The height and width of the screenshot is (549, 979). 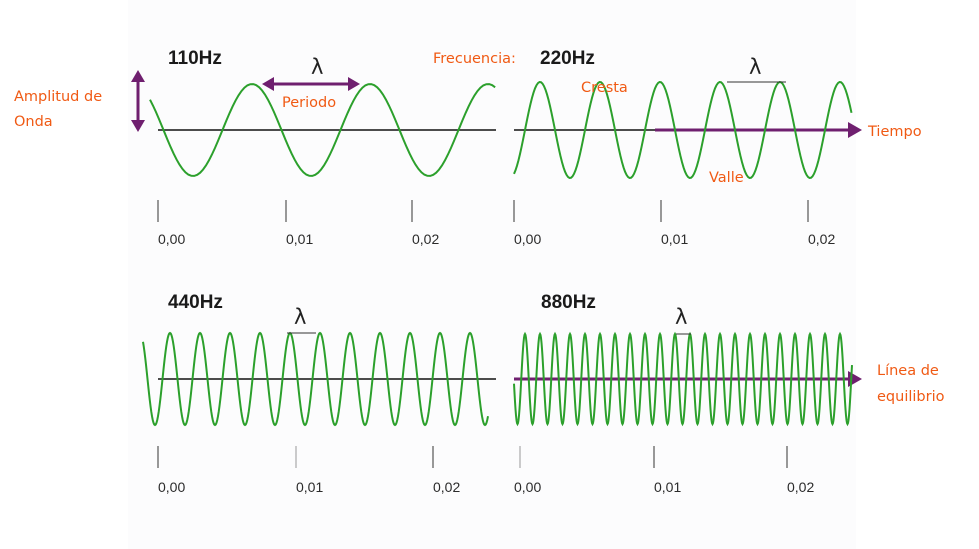 I want to click on frequency-label: 440Hz, so click(x=195, y=302).